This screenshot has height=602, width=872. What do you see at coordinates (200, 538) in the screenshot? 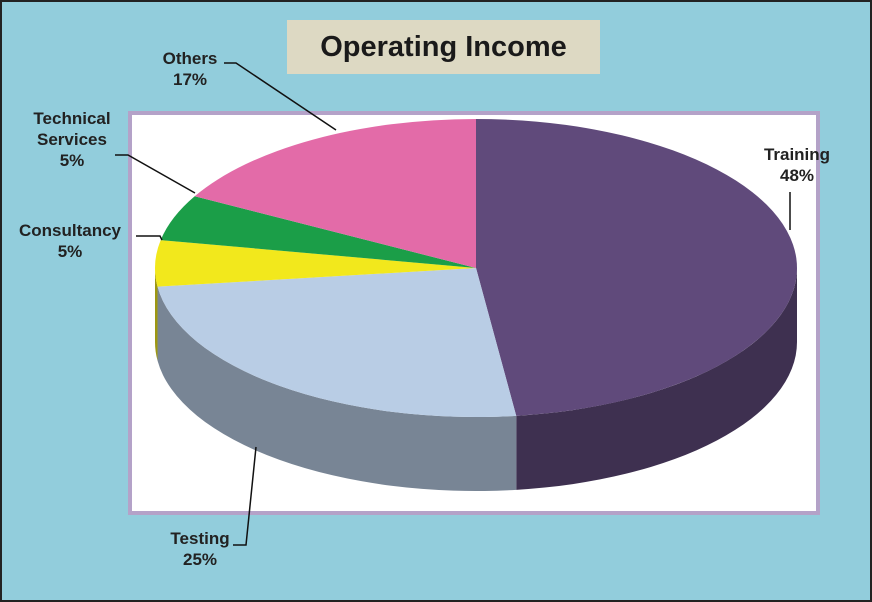
I see `category-label: Testing` at bounding box center [200, 538].